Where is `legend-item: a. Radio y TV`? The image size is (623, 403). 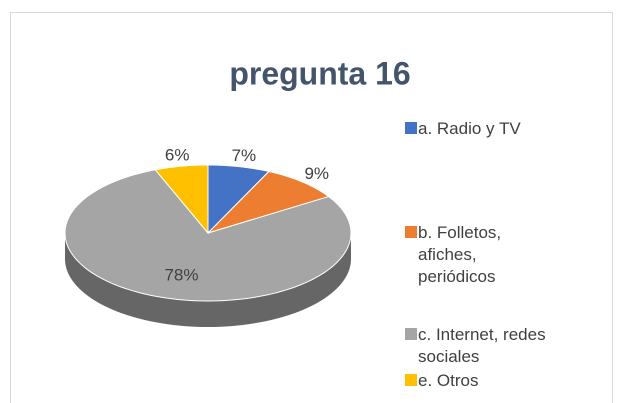
legend-item: a. Radio y TV is located at coordinates (505, 129).